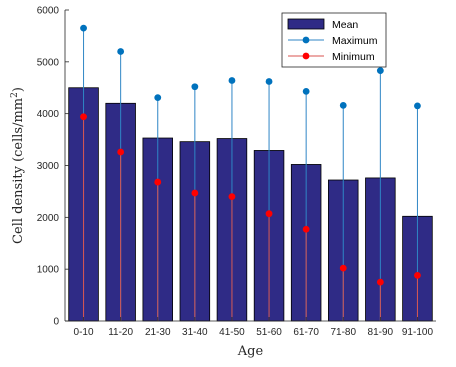 The height and width of the screenshot is (367, 456). I want to click on legend-marker-min, so click(306, 56).